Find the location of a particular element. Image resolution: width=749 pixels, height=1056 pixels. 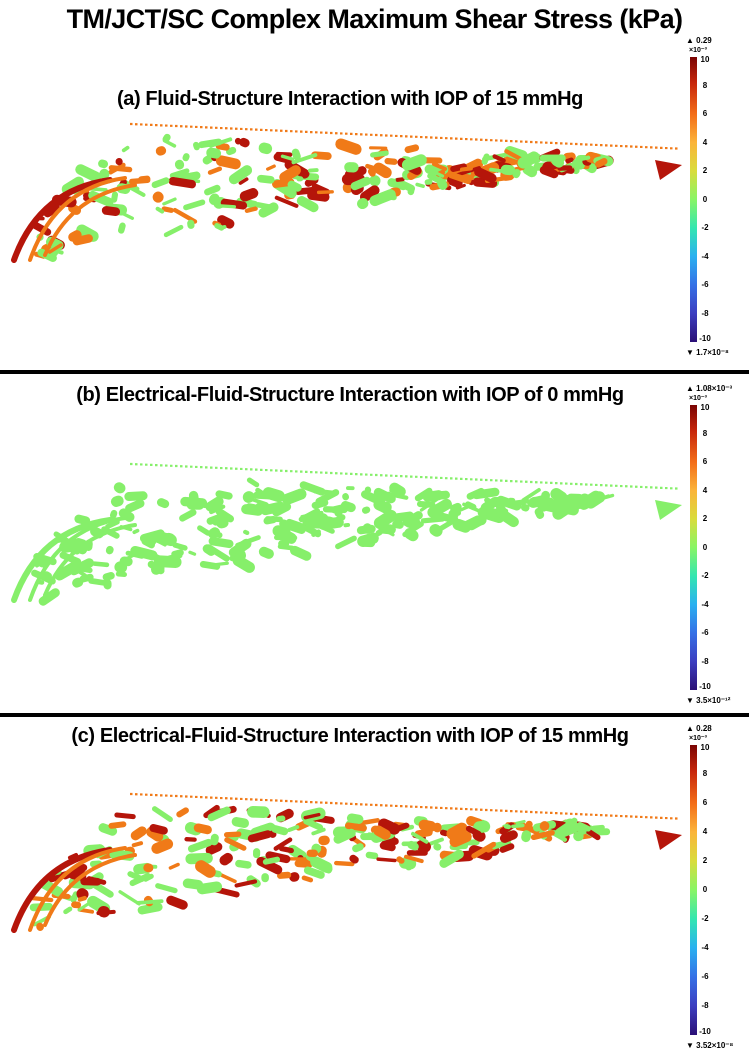

panel-c-max-label: ▲ 0.28 is located at coordinates (699, 728).